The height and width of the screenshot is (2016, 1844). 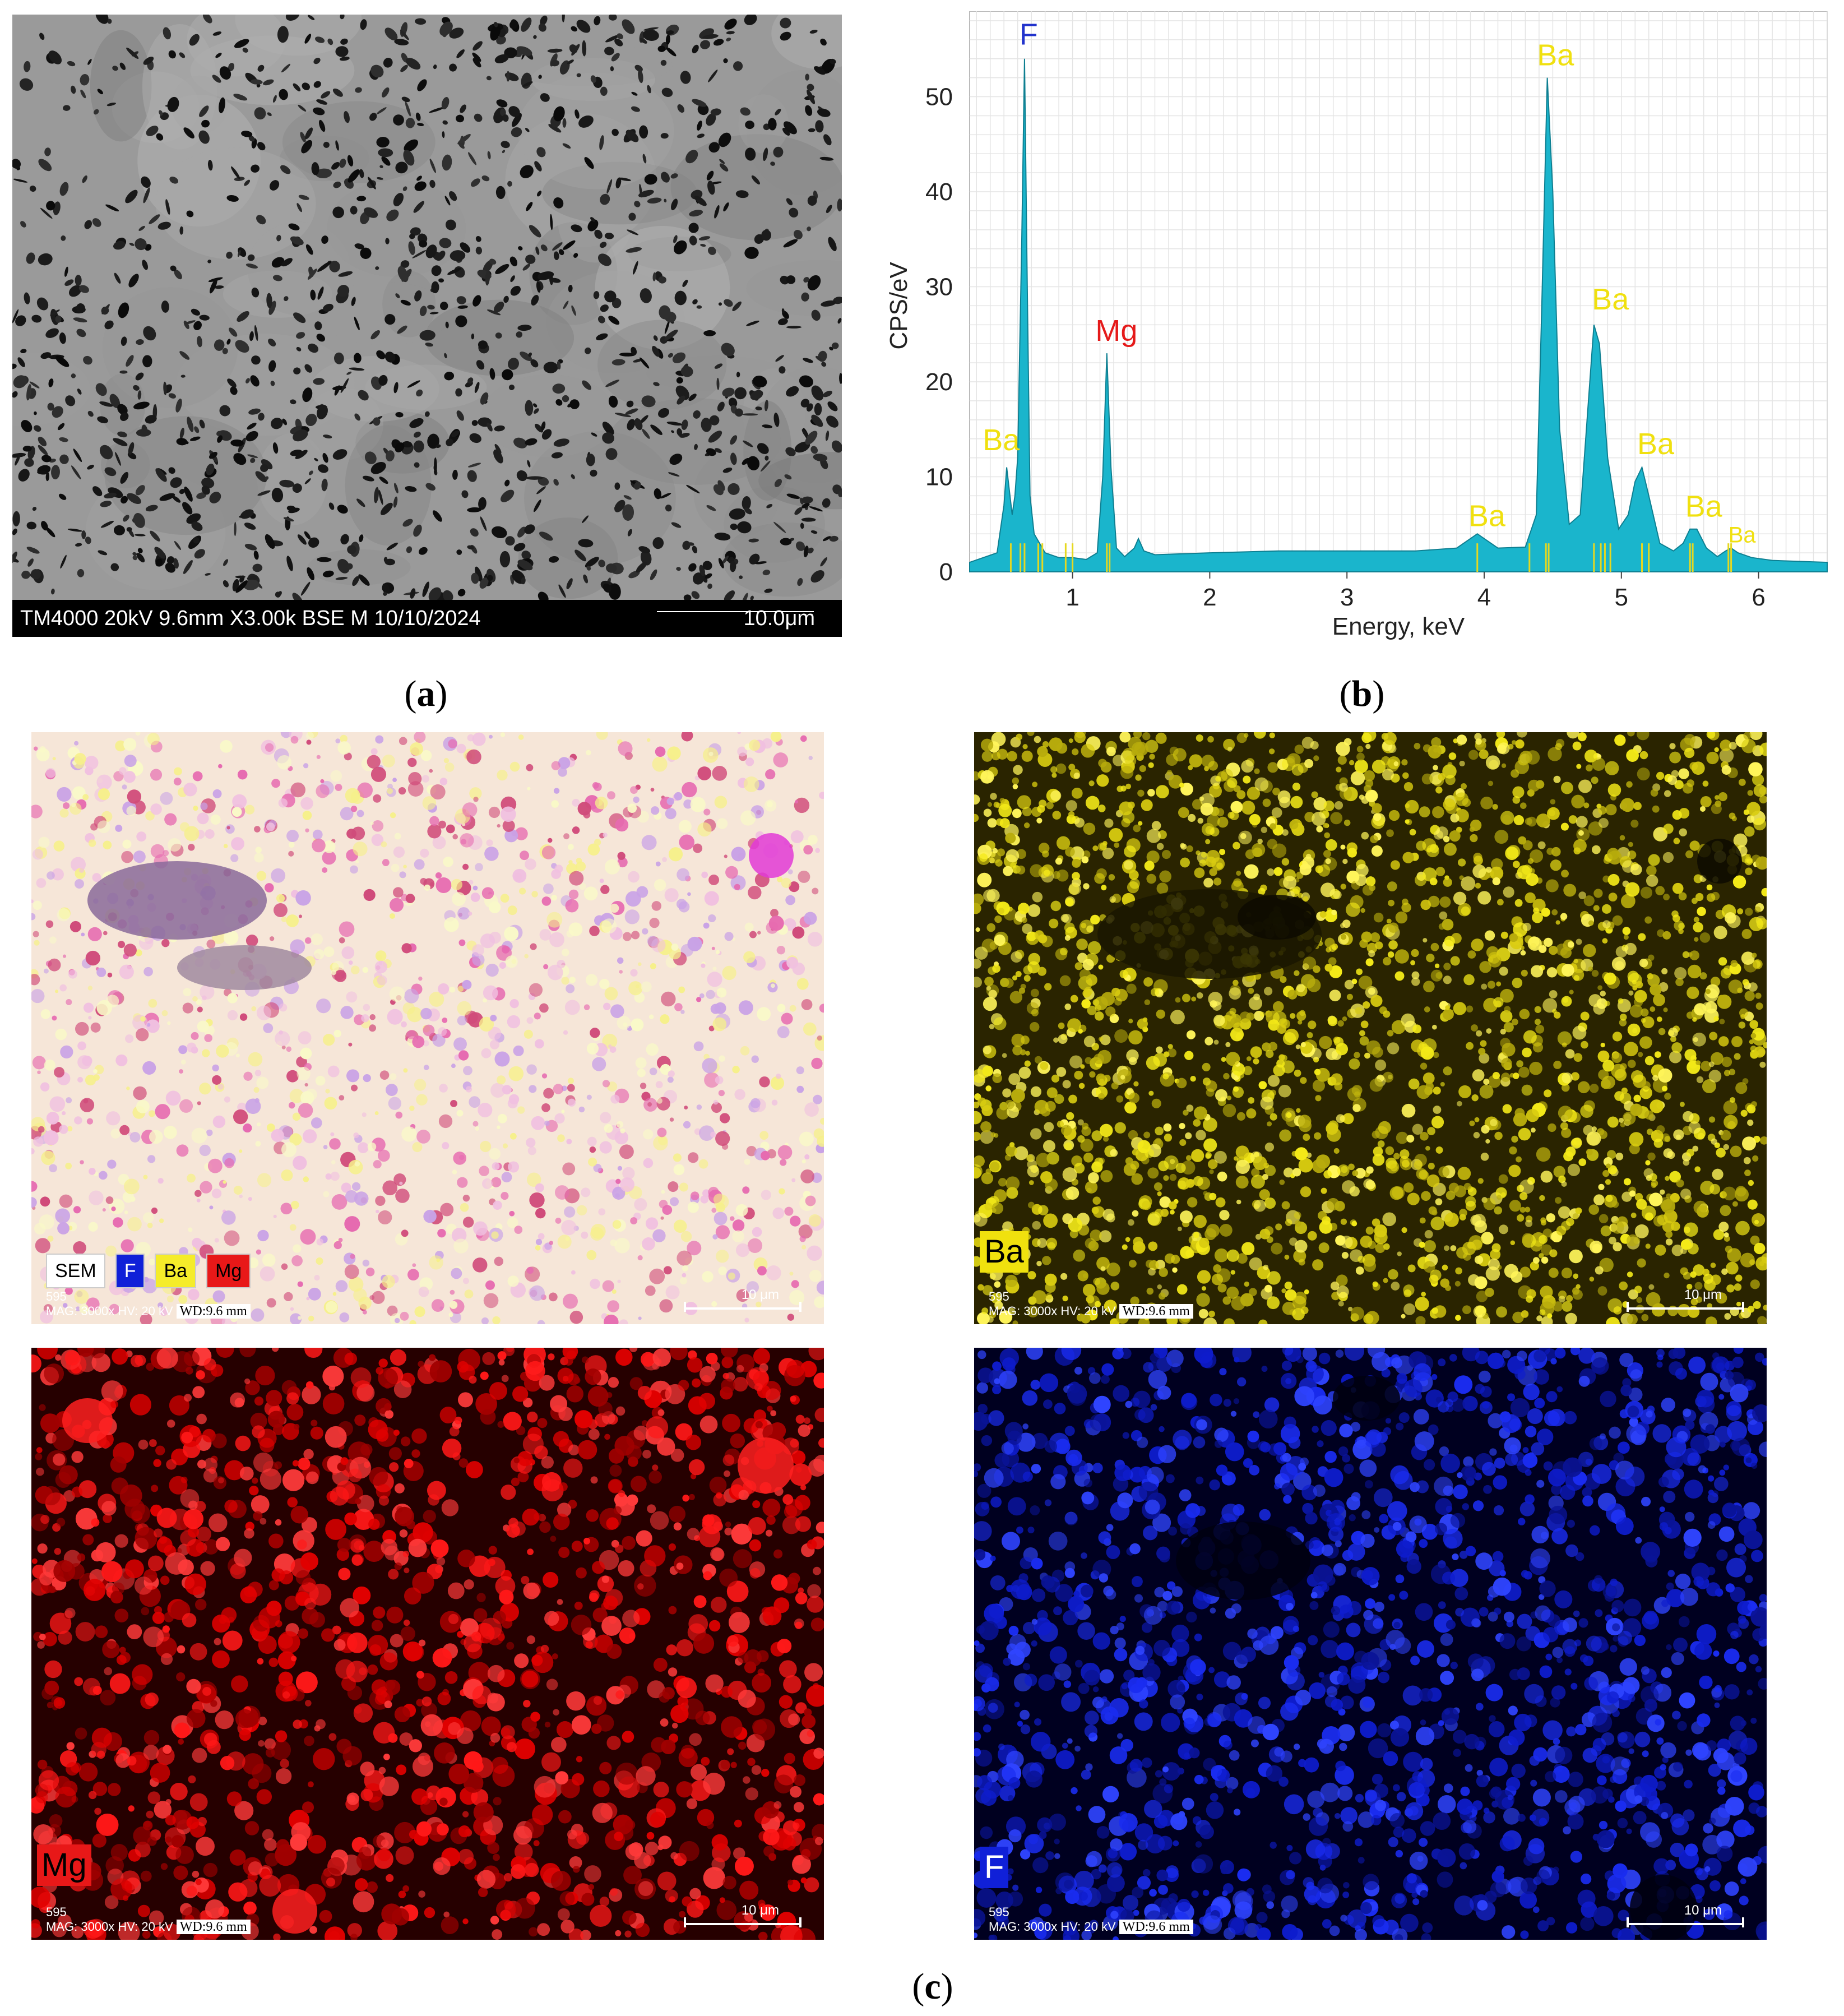 What do you see at coordinates (130, 1271) in the screenshot?
I see `legend-f: F` at bounding box center [130, 1271].